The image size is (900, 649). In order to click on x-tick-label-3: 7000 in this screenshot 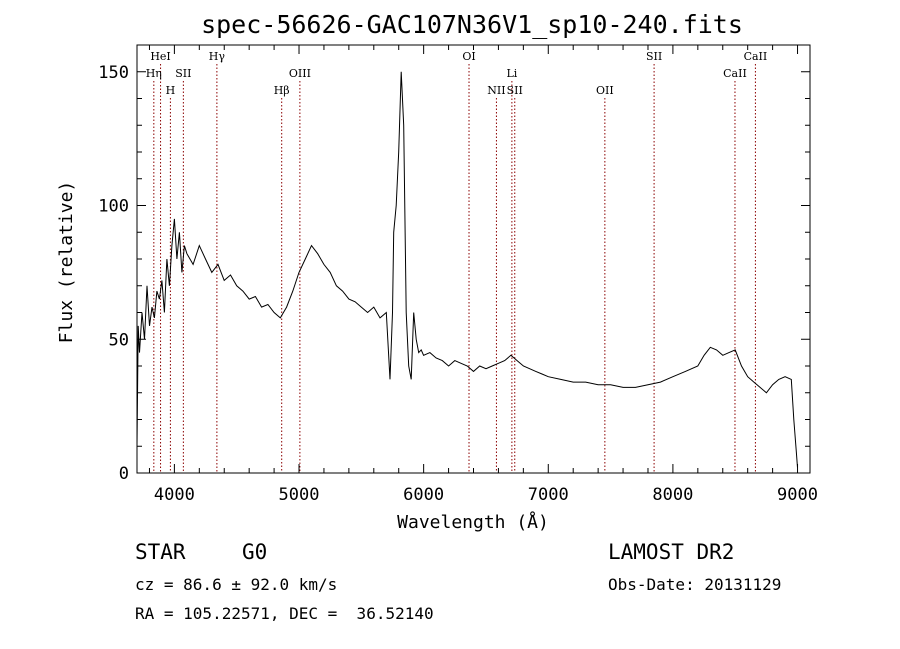, I will do `click(548, 495)`.